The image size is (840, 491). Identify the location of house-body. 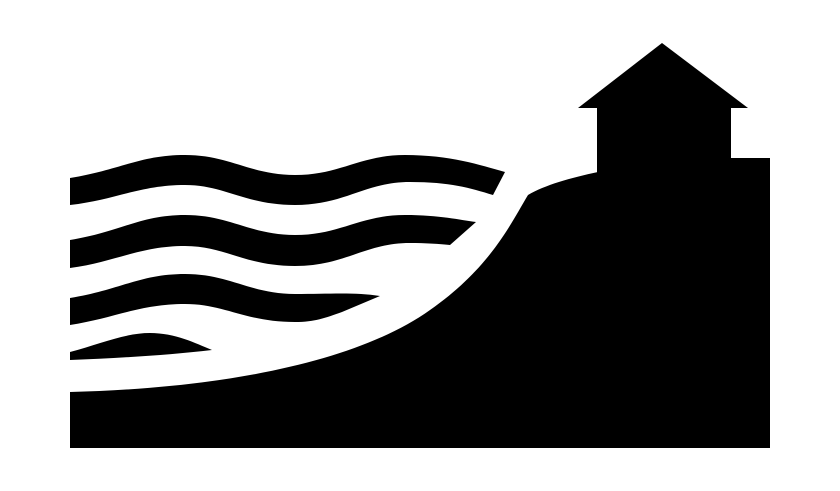
(664, 145).